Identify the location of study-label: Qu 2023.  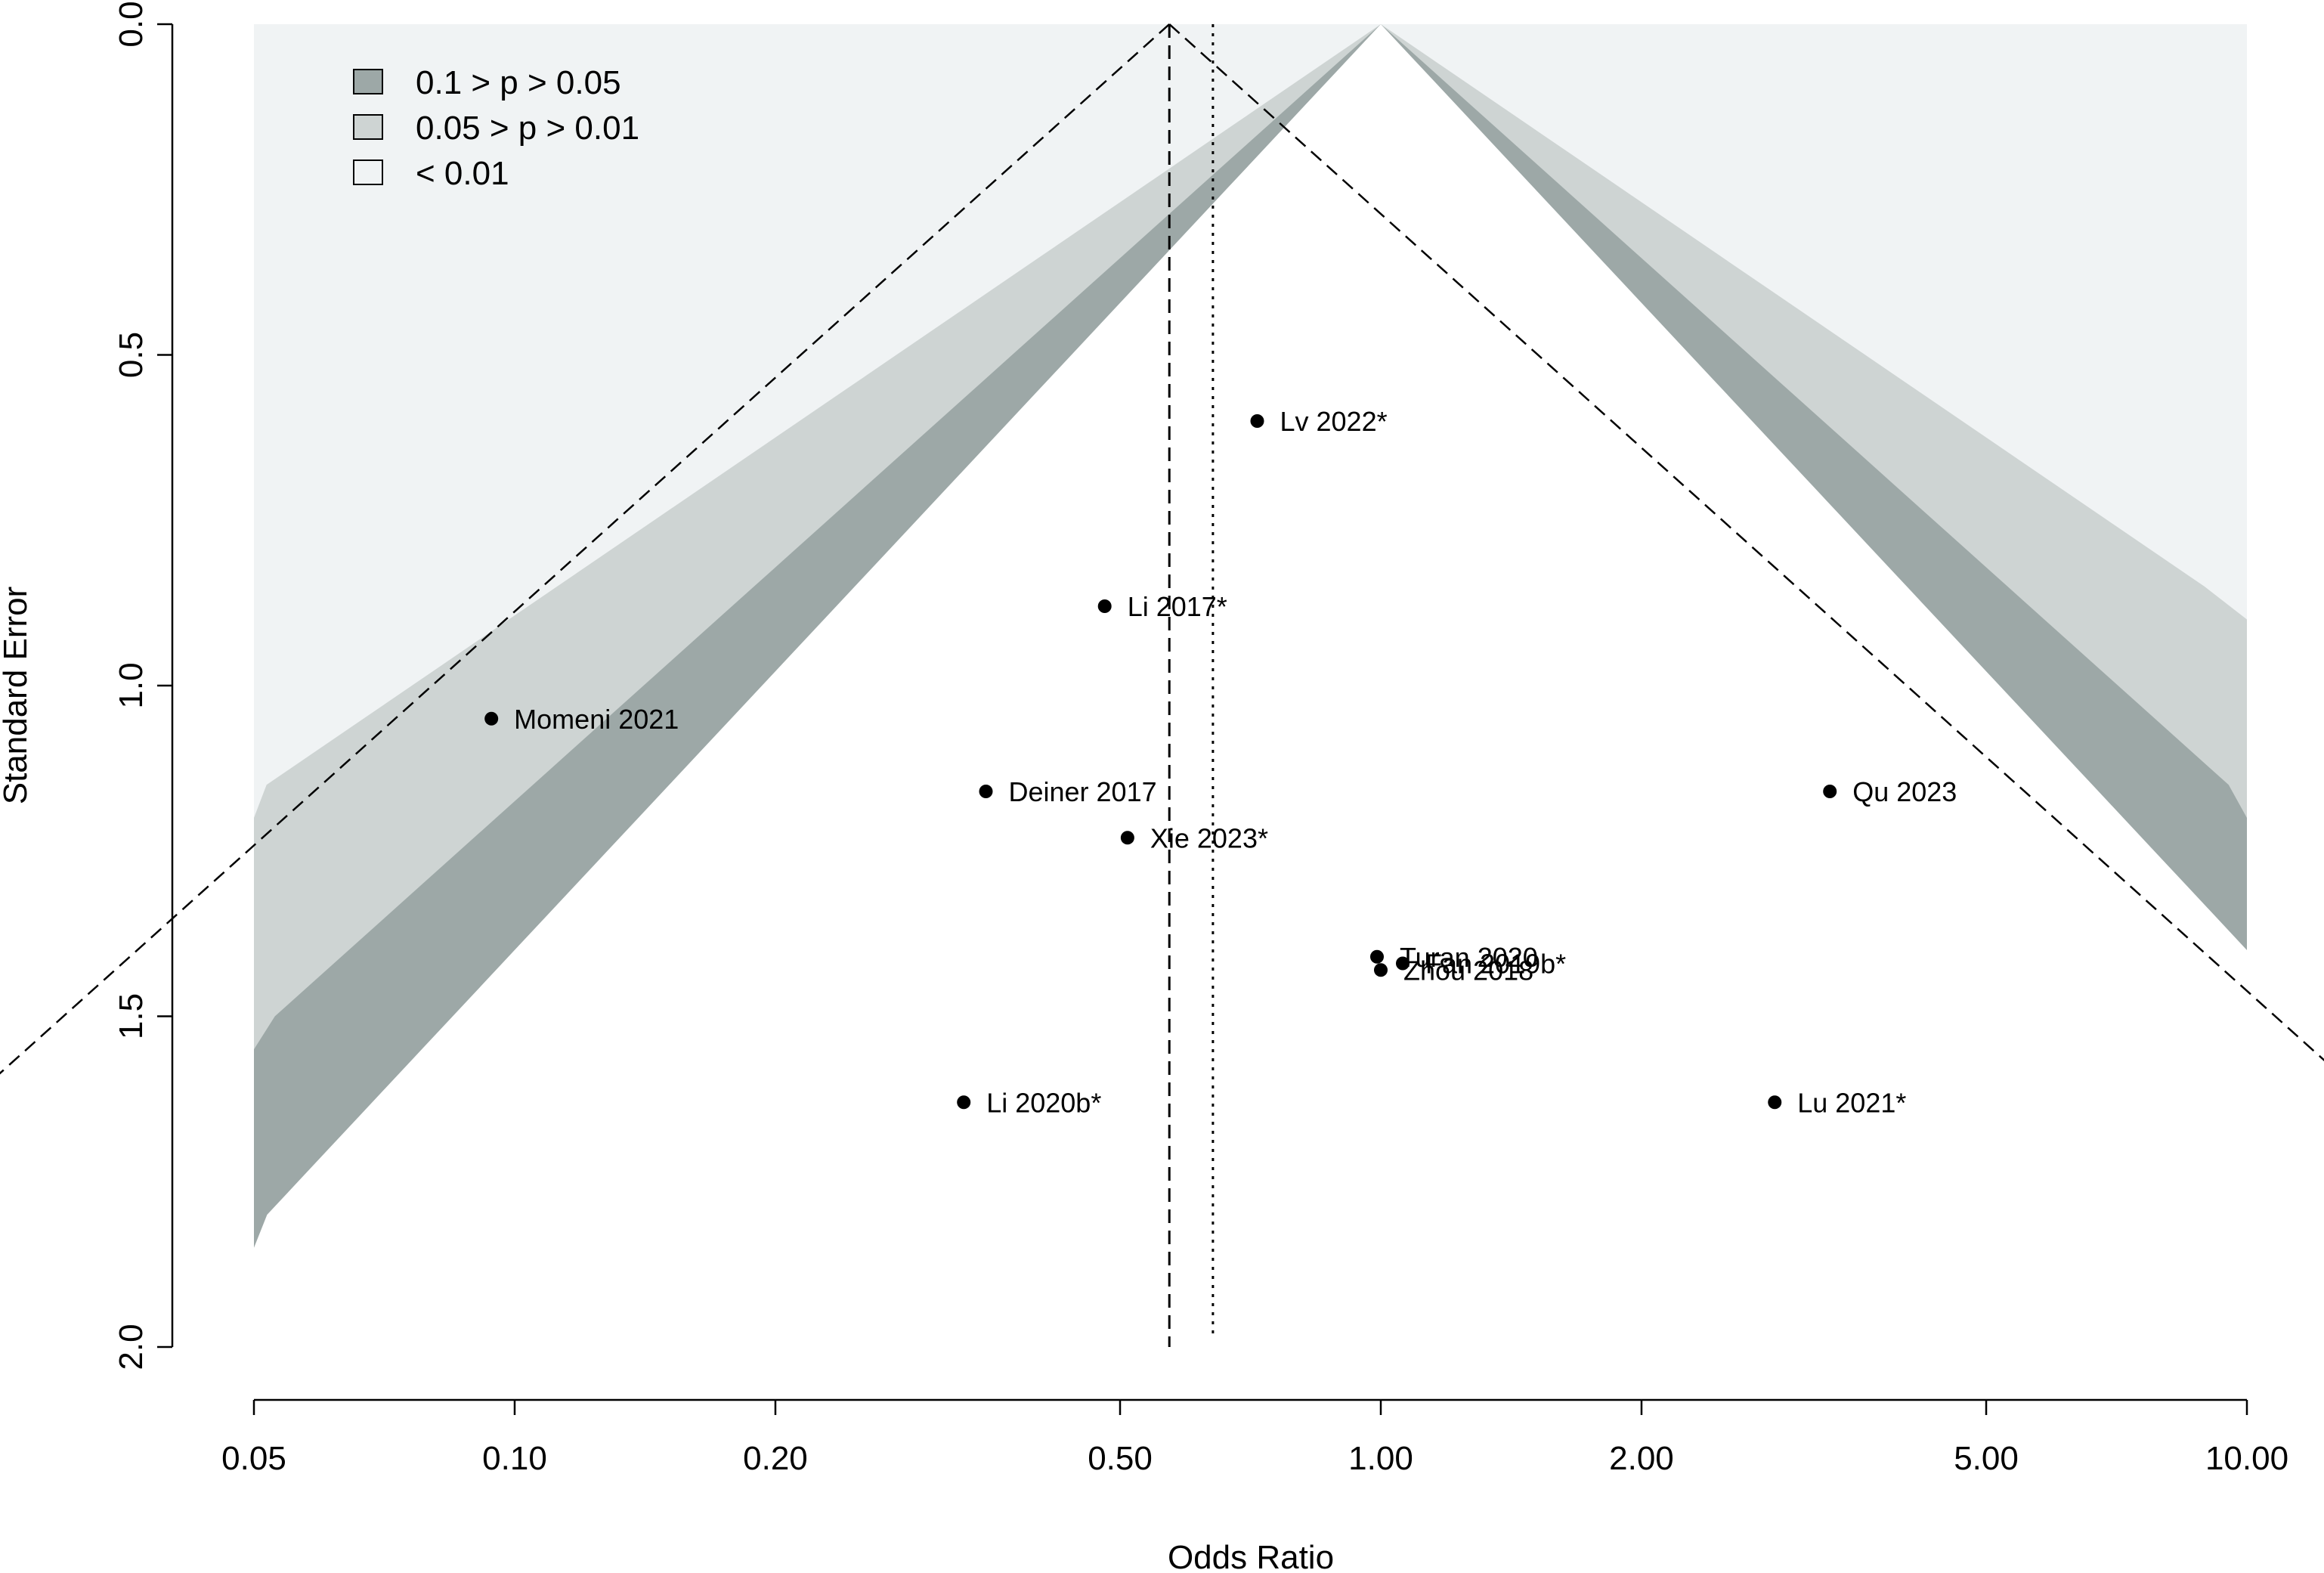
(1904, 792).